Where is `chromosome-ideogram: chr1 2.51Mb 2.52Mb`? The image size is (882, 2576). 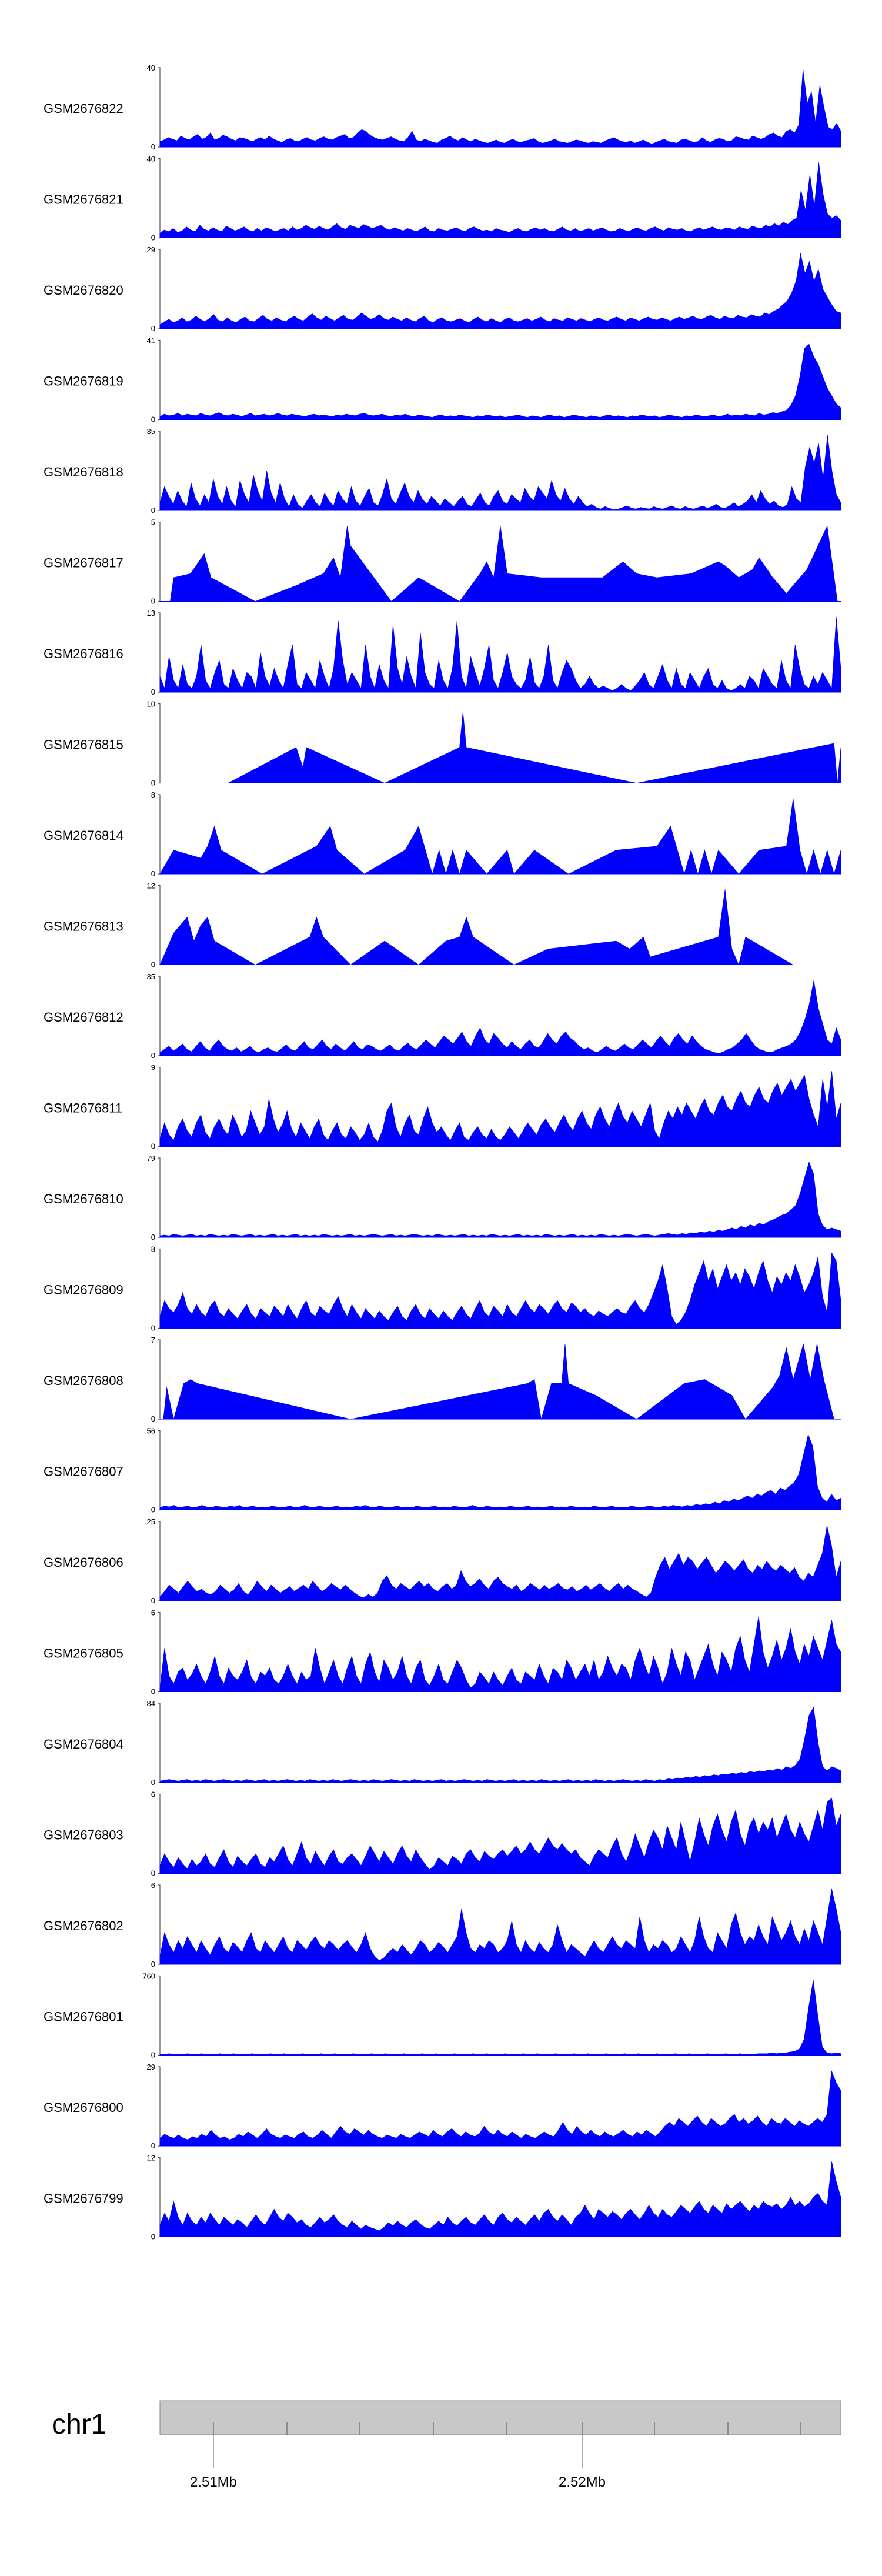 chromosome-ideogram: chr1 2.51Mb 2.52Mb is located at coordinates (446, 2445).